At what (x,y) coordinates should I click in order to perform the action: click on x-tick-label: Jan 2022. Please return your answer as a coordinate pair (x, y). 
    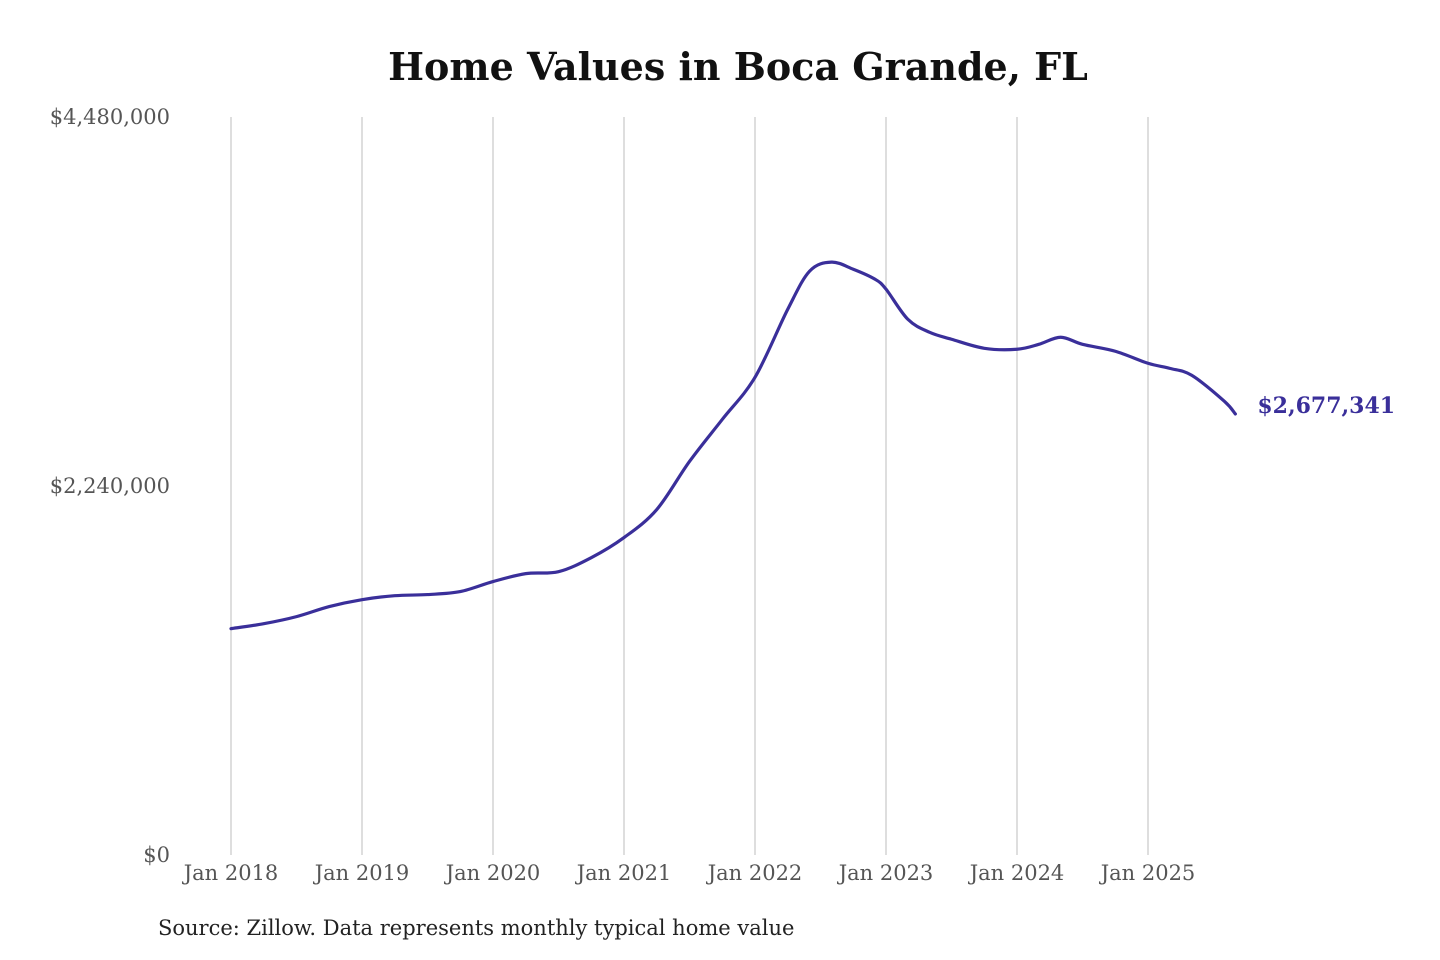
    Looking at the image, I should click on (754, 873).